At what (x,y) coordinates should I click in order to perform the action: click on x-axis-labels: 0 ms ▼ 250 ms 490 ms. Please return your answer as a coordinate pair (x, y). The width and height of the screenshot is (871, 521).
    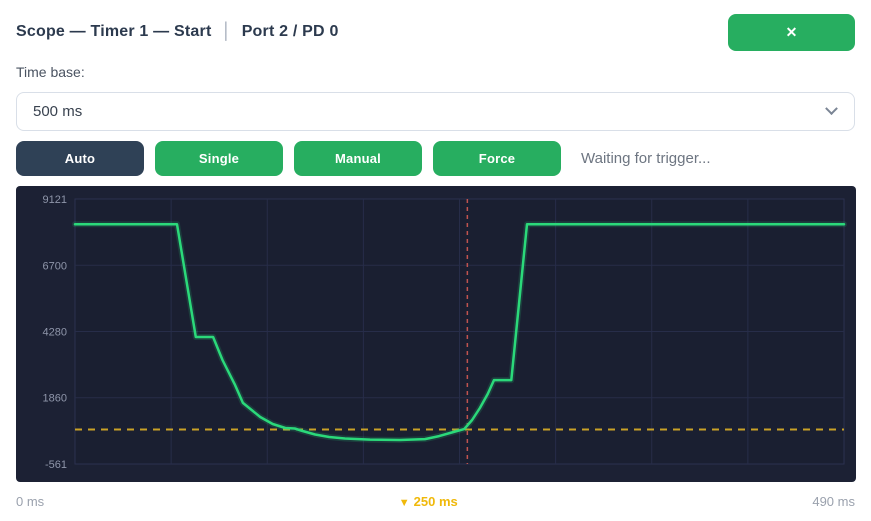
    Looking at the image, I should click on (435, 501).